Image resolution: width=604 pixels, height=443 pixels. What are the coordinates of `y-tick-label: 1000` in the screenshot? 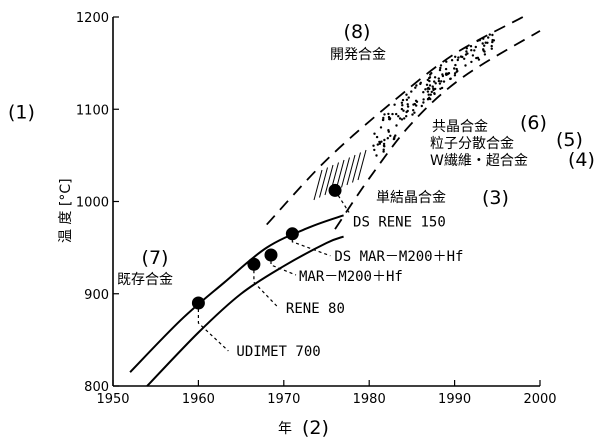 It's located at (92, 203).